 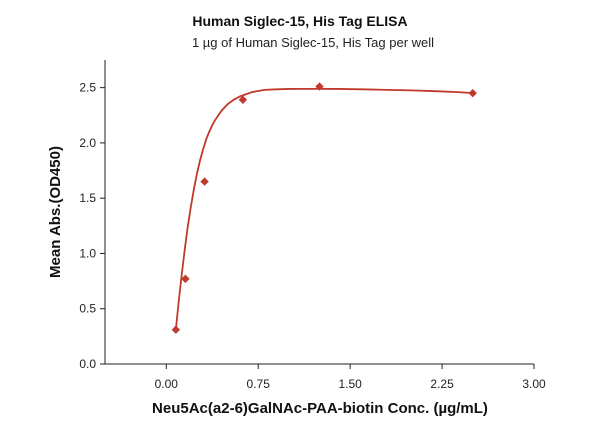 I want to click on y-tick-label: 0.0, so click(x=87, y=364).